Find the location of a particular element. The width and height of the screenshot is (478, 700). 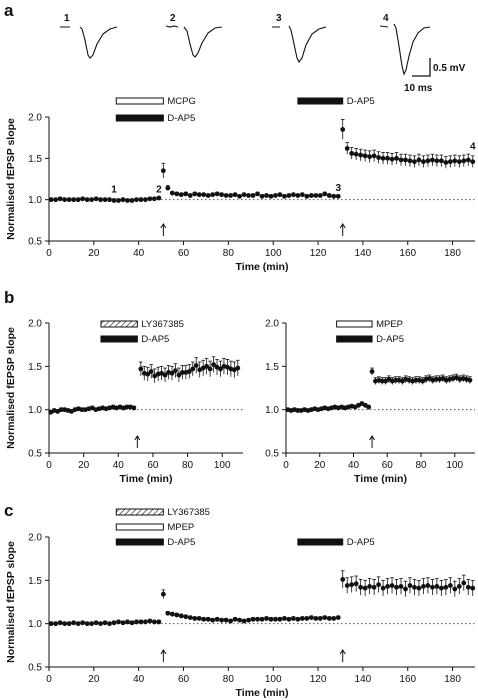

panel-label-c: c is located at coordinates (8, 510).